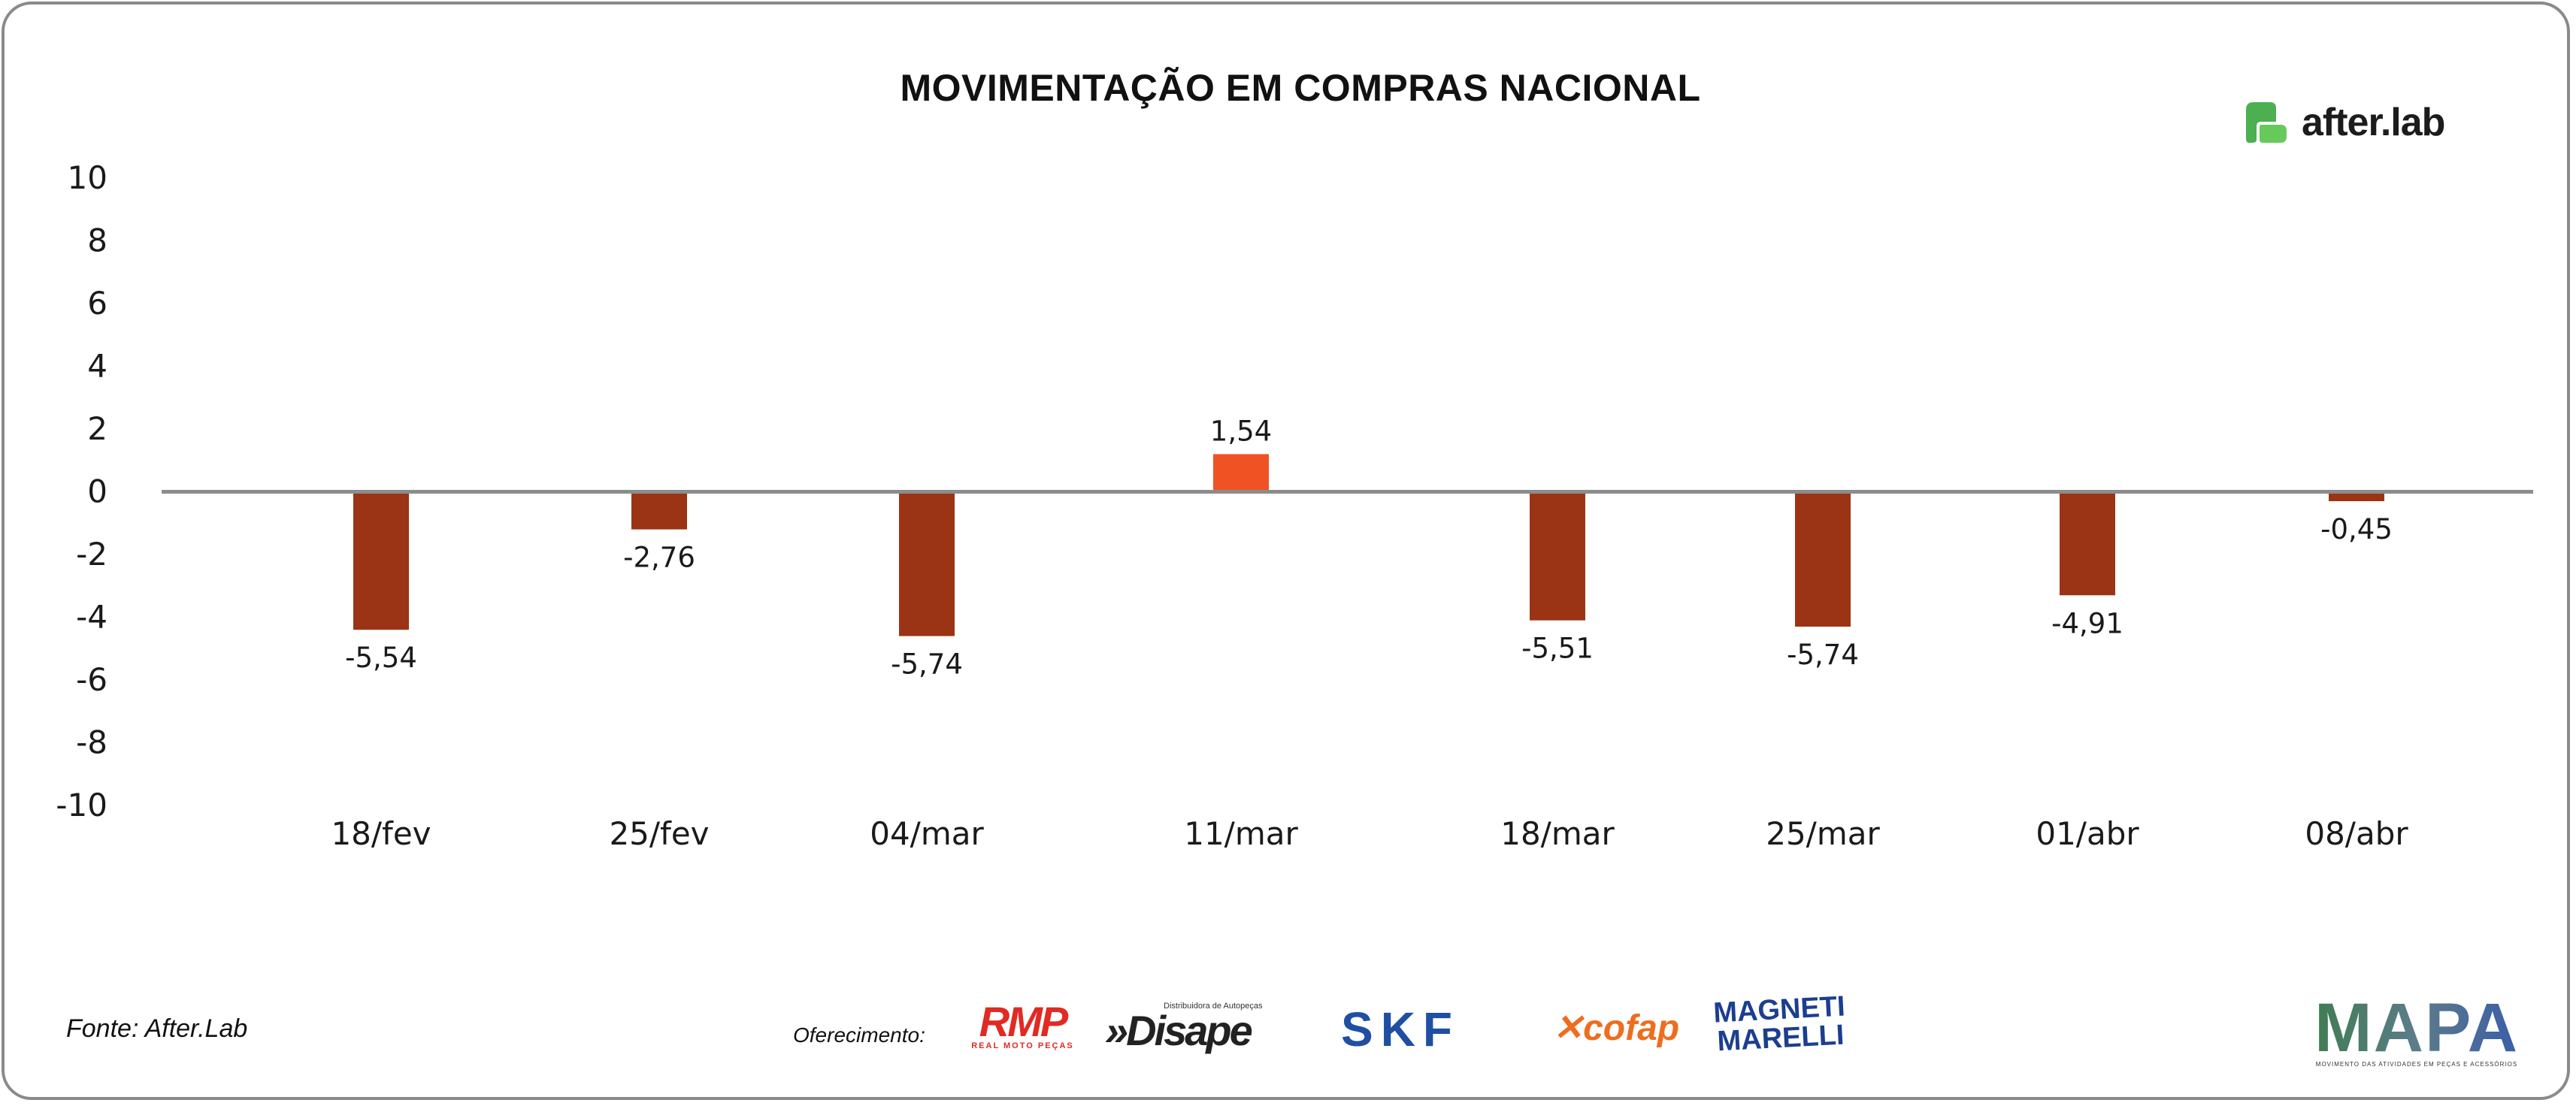 This screenshot has width=2576, height=1106. What do you see at coordinates (381, 658) in the screenshot?
I see `data-label: -5,54` at bounding box center [381, 658].